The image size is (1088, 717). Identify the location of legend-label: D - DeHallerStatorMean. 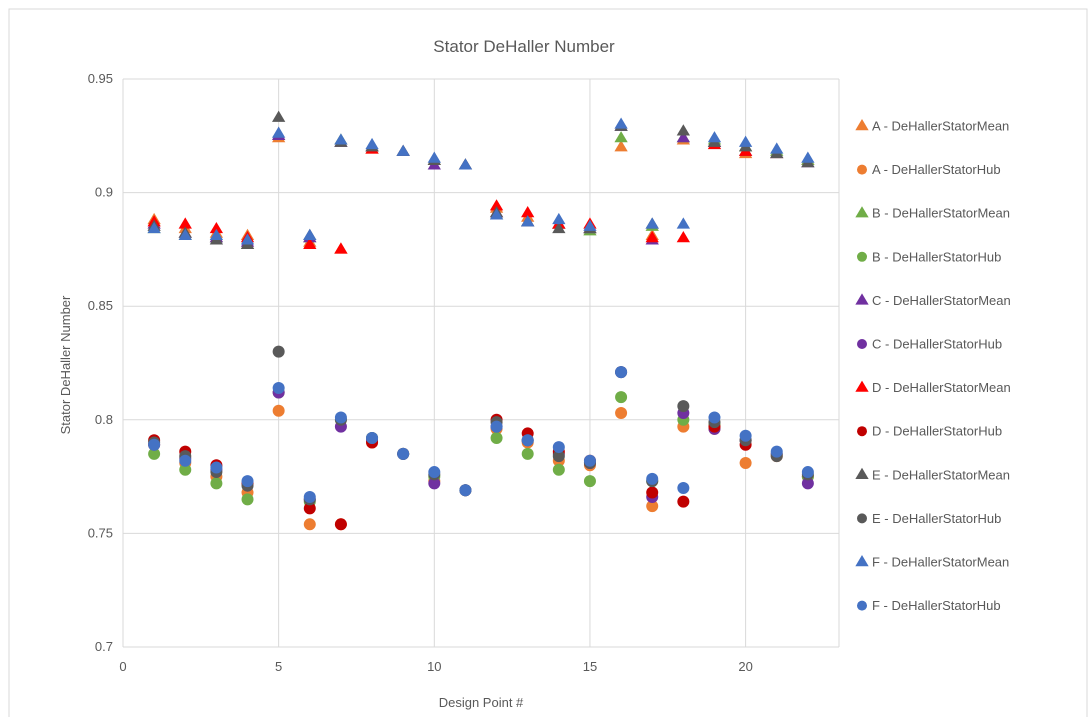
(941, 387).